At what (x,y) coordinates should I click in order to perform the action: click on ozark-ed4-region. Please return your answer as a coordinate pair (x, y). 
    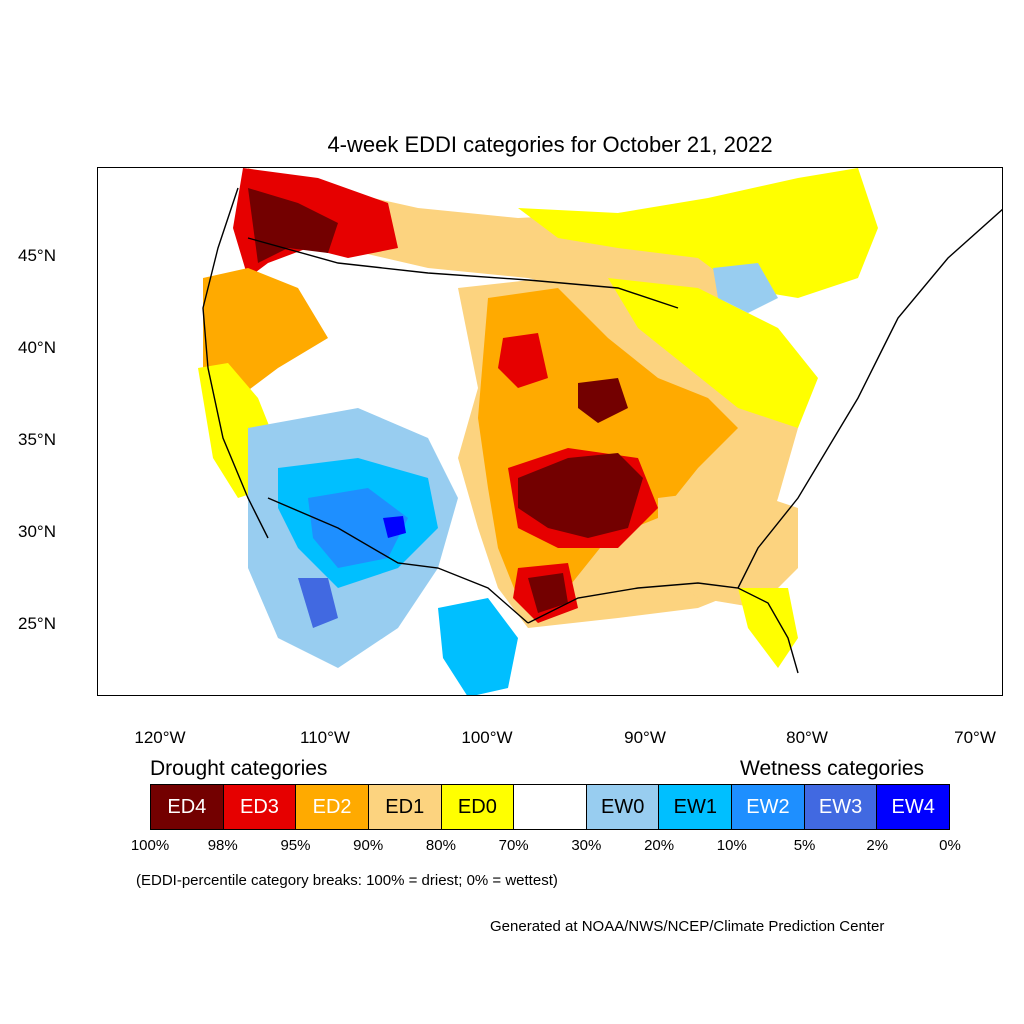
    Looking at the image, I should click on (580, 495).